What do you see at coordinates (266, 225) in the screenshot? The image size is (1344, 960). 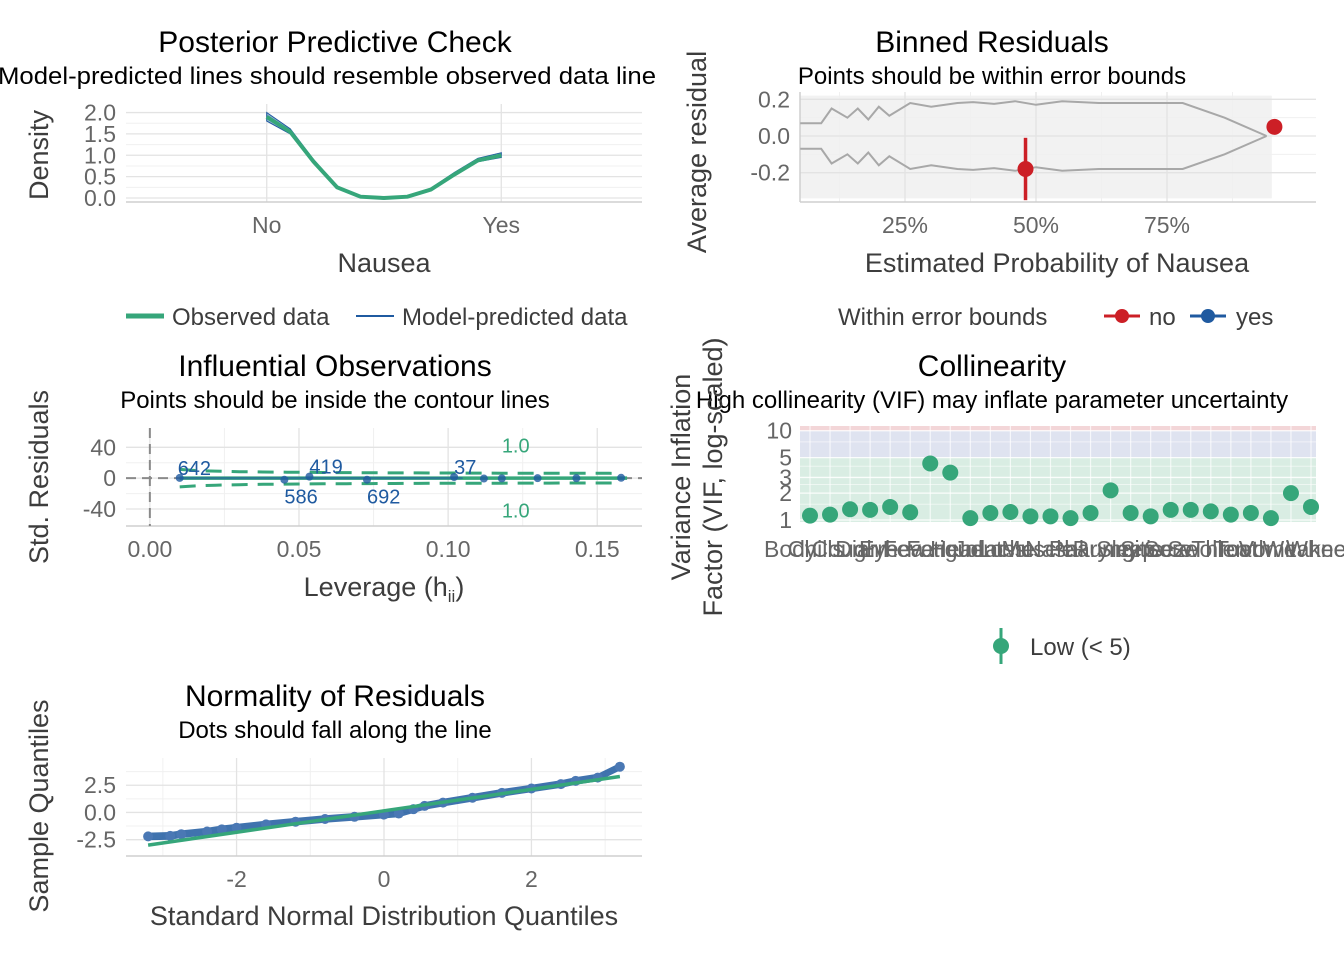 I see `ppc-xtick-label: No` at bounding box center [266, 225].